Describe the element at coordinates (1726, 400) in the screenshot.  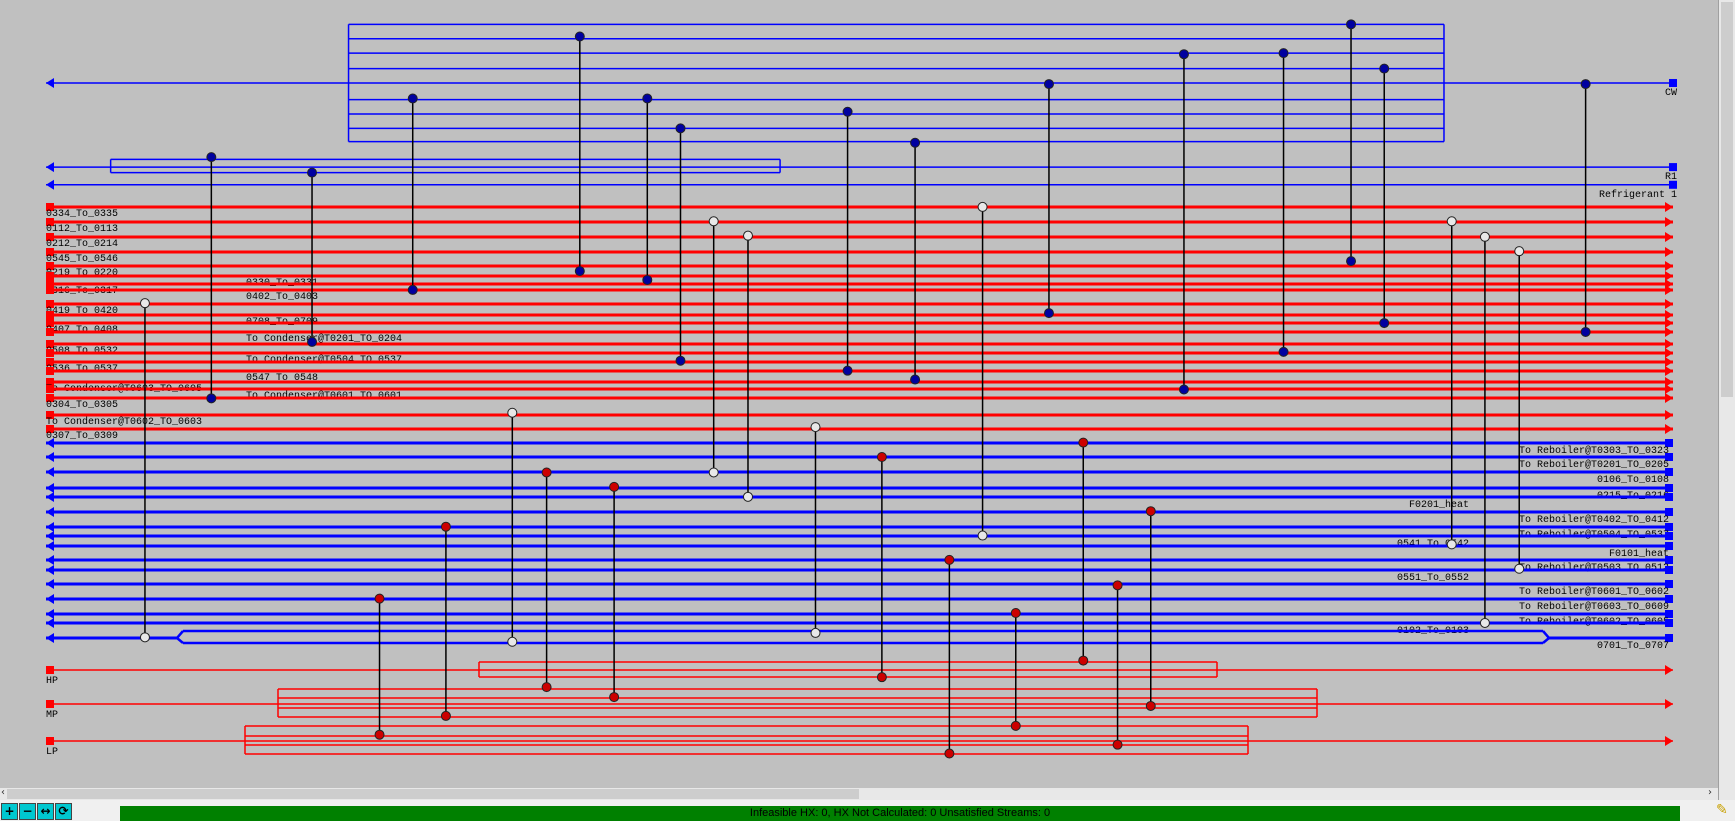
I see `vertical-scrollbar` at that location.